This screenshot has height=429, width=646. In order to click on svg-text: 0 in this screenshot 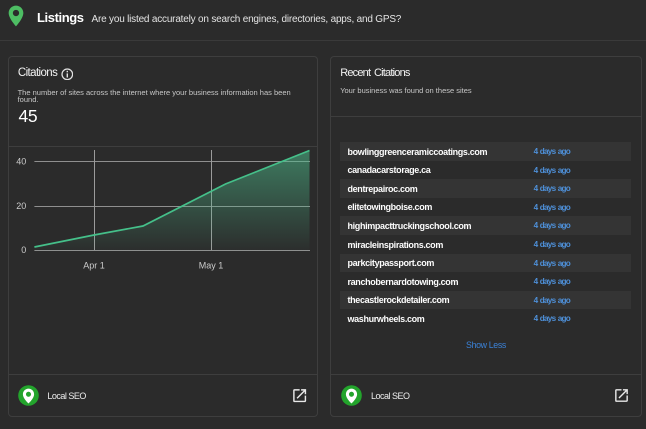, I will do `click(23, 250)`.